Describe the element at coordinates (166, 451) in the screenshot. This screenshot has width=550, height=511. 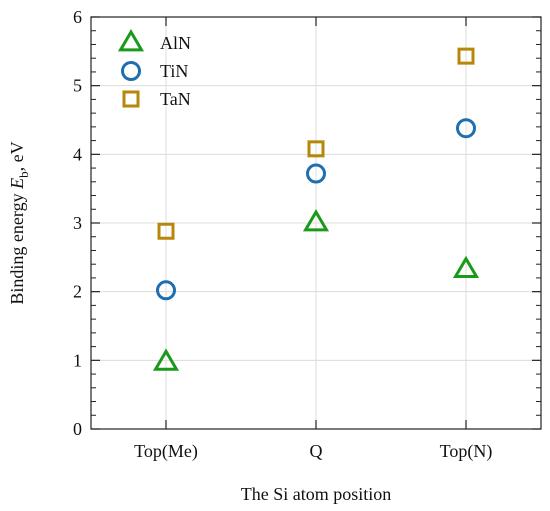
I see `x-tick-label: Top(Me)` at that location.